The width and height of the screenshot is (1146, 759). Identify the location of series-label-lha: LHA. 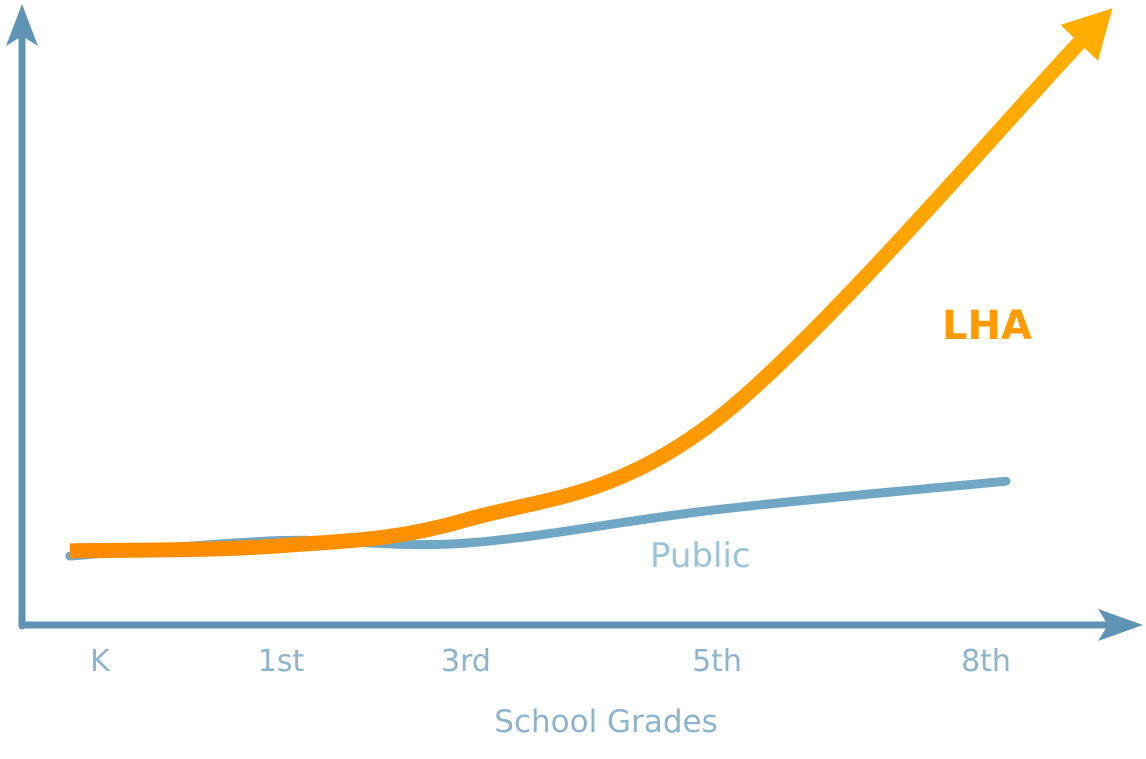
(987, 326).